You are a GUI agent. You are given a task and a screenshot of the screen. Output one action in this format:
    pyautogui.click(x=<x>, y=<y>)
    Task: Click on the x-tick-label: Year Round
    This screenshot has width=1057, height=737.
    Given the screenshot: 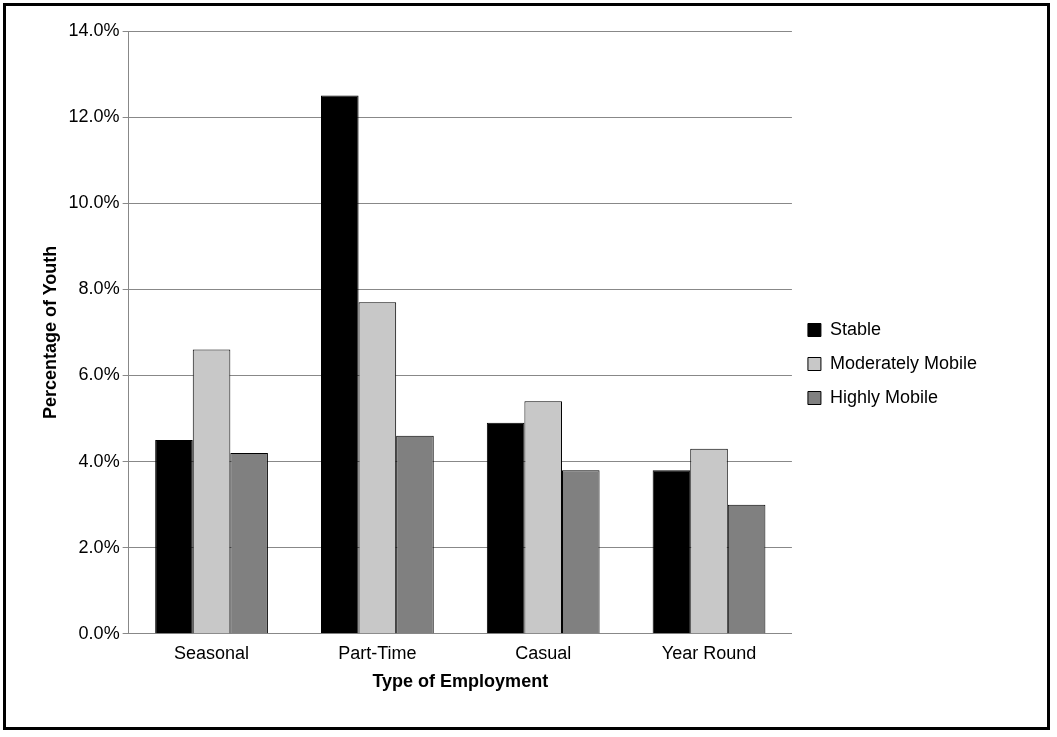 What is the action you would take?
    pyautogui.click(x=709, y=652)
    